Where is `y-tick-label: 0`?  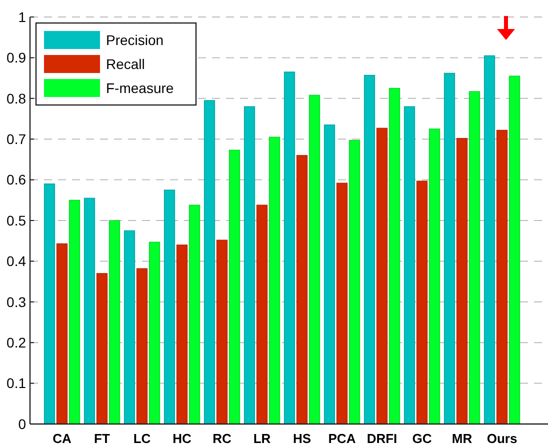 y-tick-label: 0 is located at coordinates (22, 424).